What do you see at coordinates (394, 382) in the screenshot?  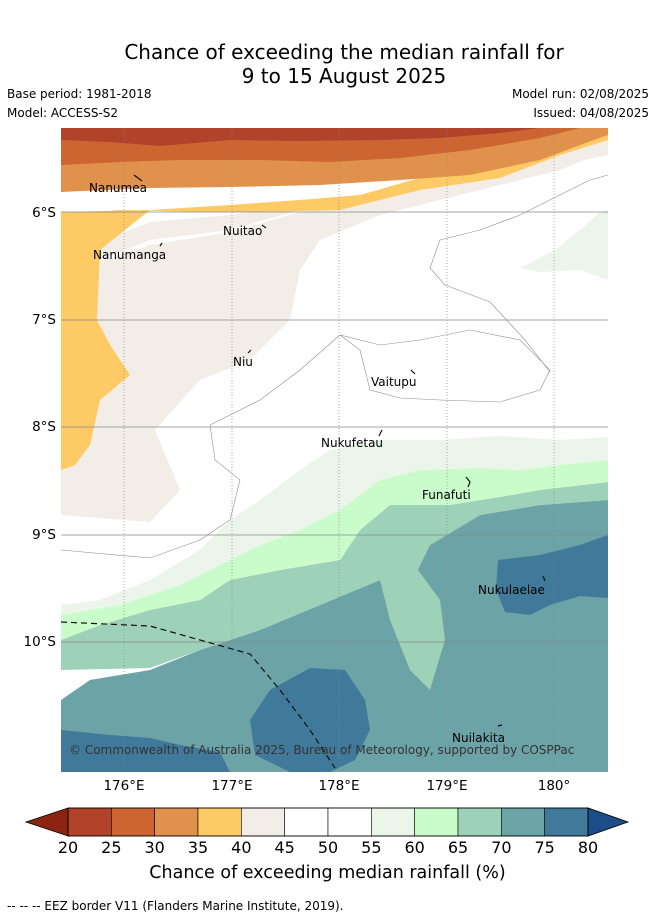 I see `place-vaitupu: Vaitupu` at bounding box center [394, 382].